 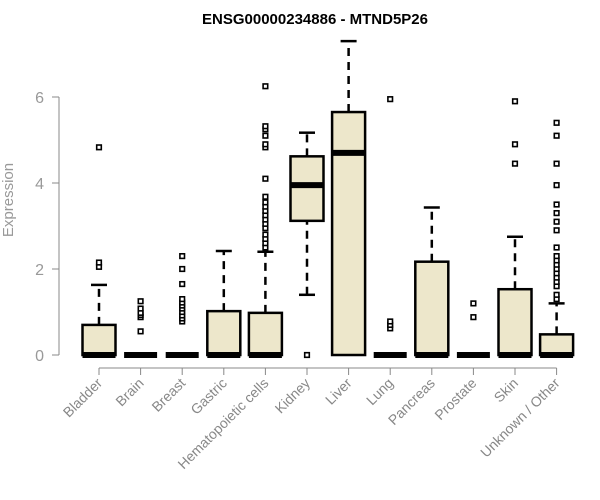 What do you see at coordinates (506, 390) in the screenshot?
I see `x-tick-label: Skin` at bounding box center [506, 390].